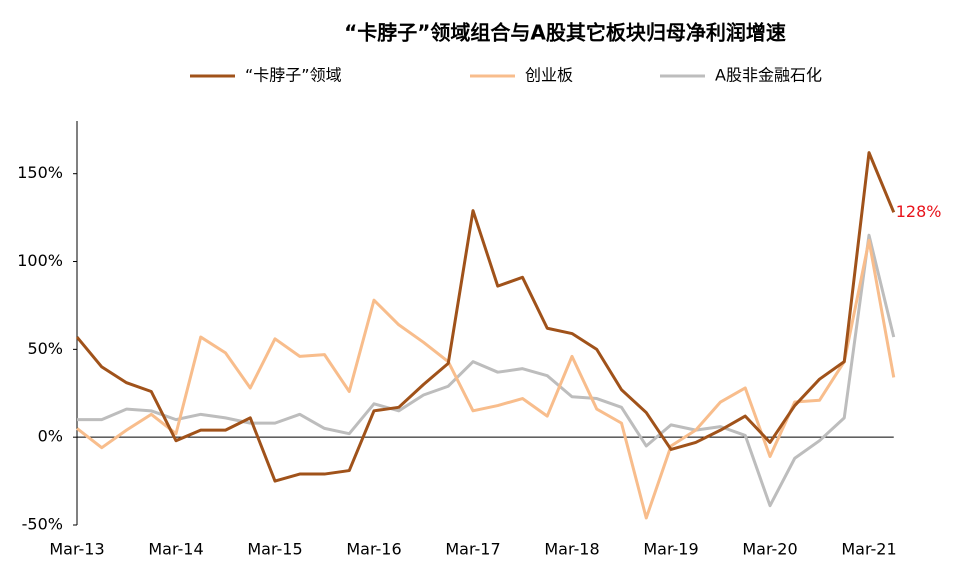  Describe the element at coordinates (373, 549) in the screenshot. I see `x-tick-label: Mar-16` at that location.